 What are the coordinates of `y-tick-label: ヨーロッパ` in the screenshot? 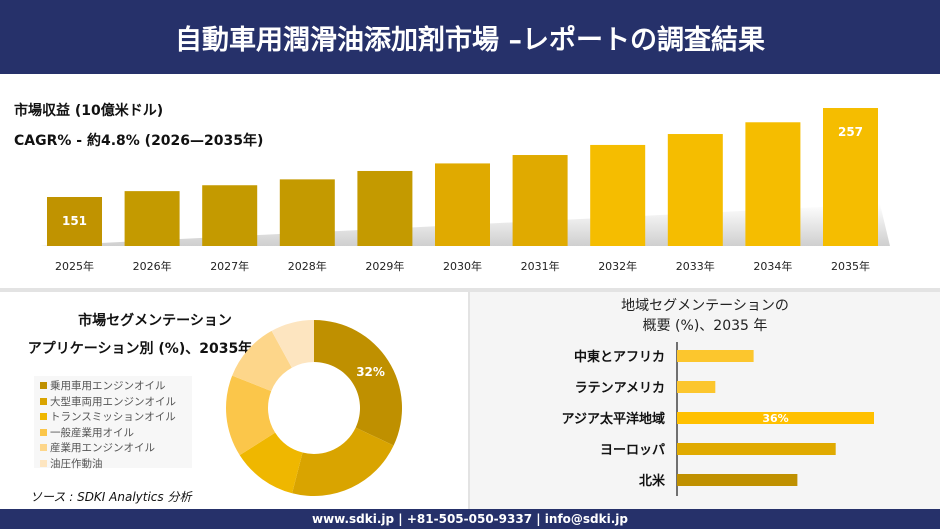 It's located at (632, 450).